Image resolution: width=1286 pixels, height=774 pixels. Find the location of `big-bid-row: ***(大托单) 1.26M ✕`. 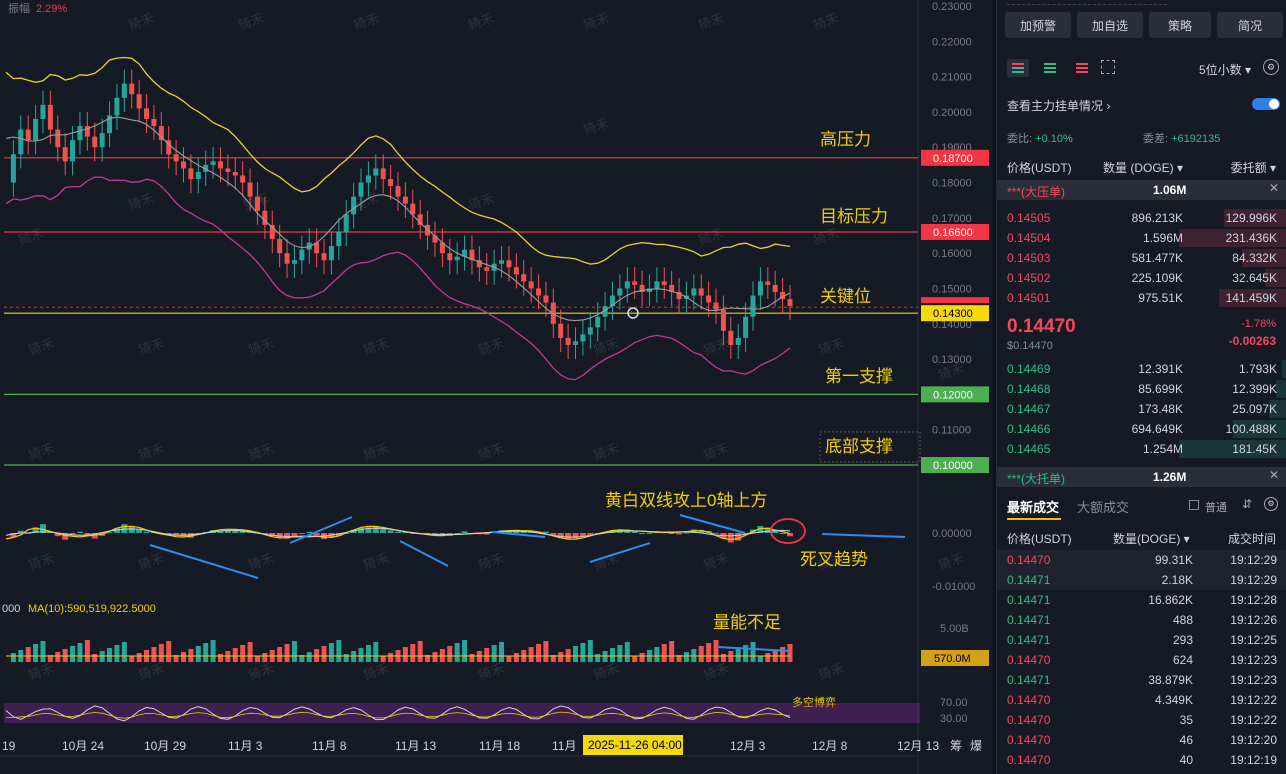

big-bid-row: ***(大托单) 1.26M ✕ is located at coordinates (1141, 477).